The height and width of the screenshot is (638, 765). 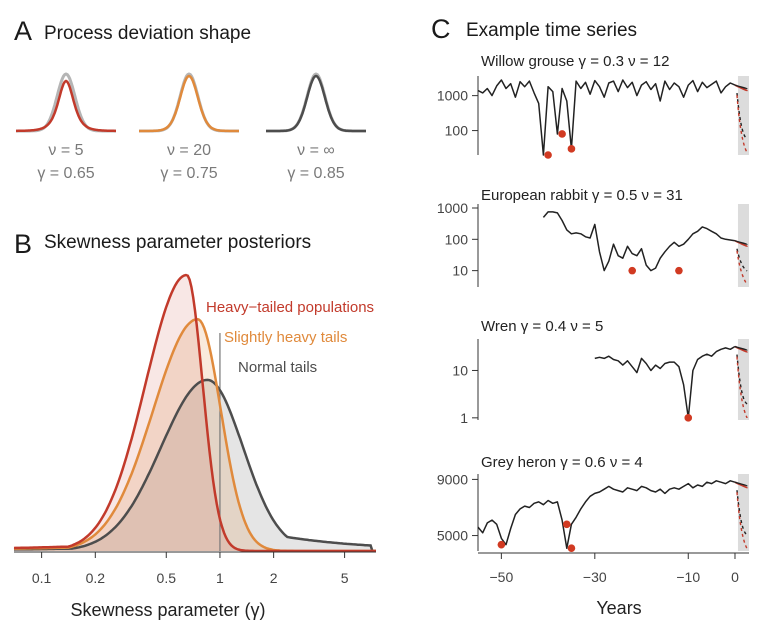 I want to click on x-tick-label-0: 0.1, so click(x=42, y=578).